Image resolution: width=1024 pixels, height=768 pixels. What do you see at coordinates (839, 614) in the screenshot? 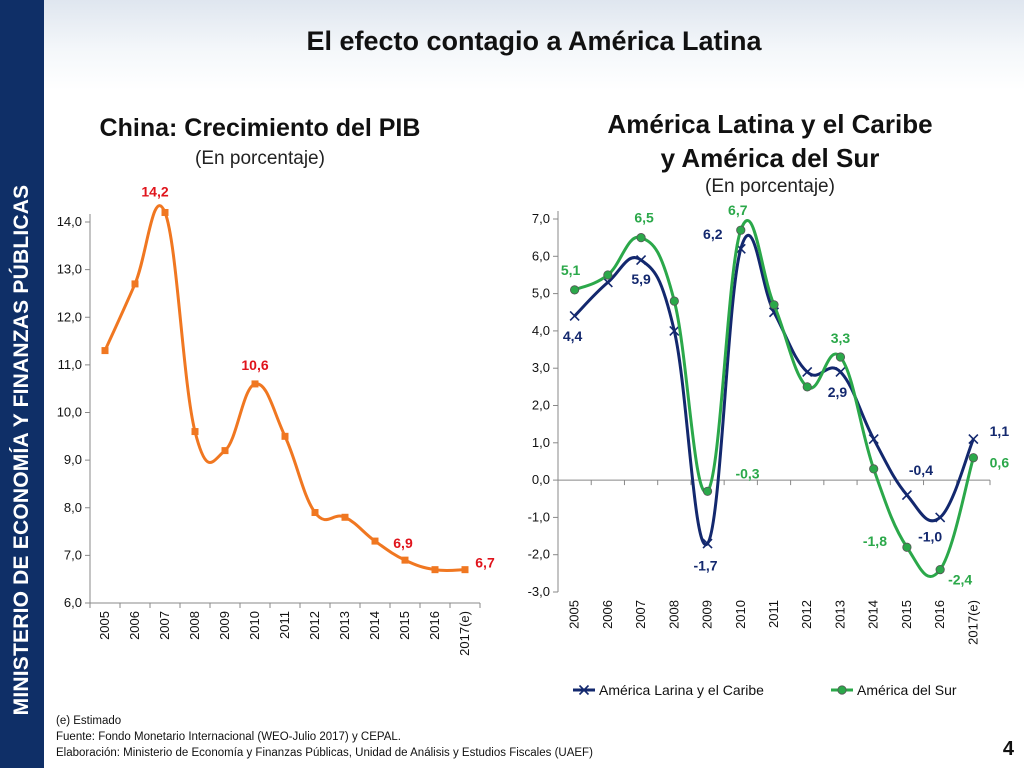
I see `latam-x-tick-label: 2013` at bounding box center [839, 614].